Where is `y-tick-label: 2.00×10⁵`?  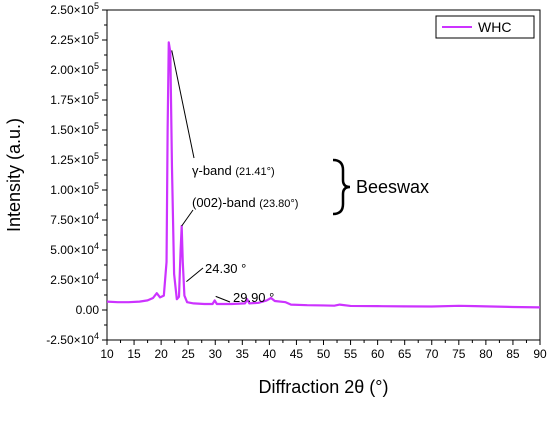
y-tick-label: 2.00×10⁵ is located at coordinates (74, 69).